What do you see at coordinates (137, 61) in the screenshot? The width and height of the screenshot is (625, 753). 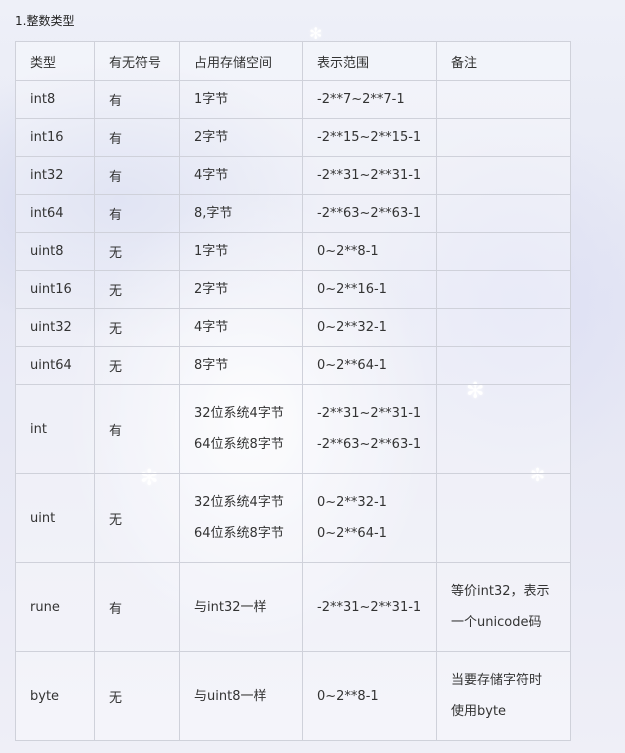 I see `header-signed: 有无符号` at bounding box center [137, 61].